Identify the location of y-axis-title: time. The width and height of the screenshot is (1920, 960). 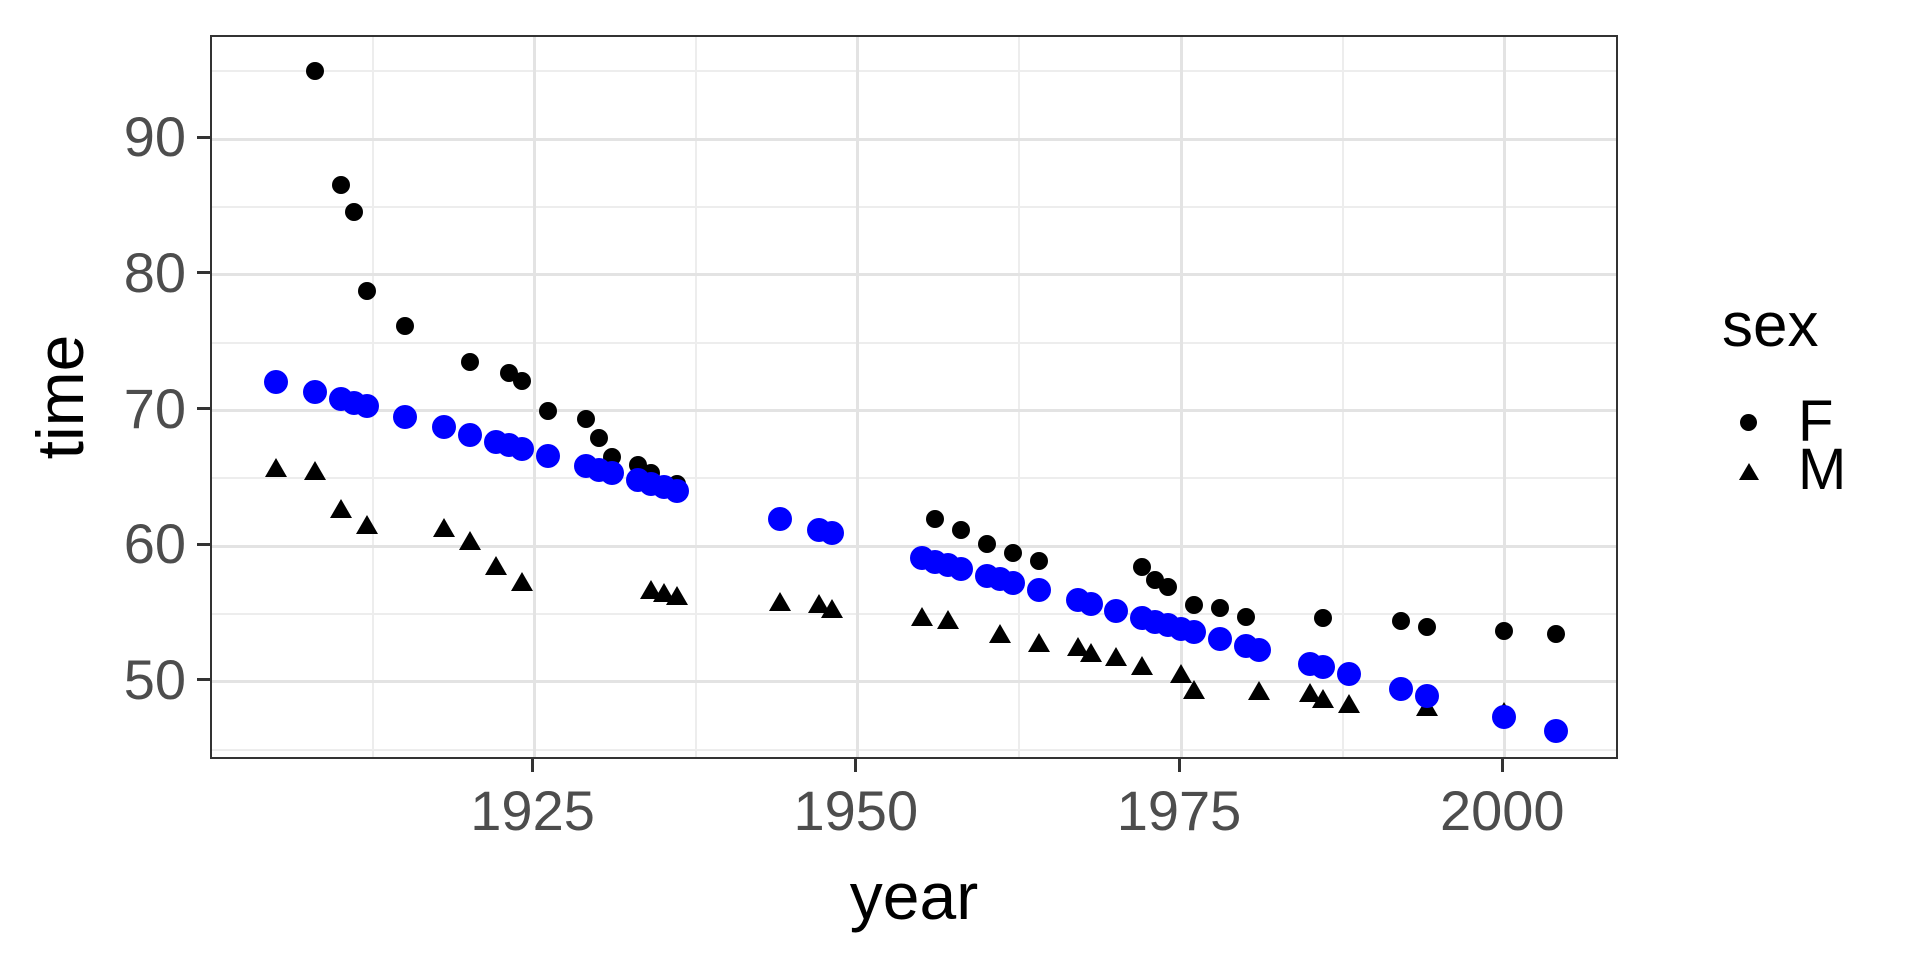
(60, 397).